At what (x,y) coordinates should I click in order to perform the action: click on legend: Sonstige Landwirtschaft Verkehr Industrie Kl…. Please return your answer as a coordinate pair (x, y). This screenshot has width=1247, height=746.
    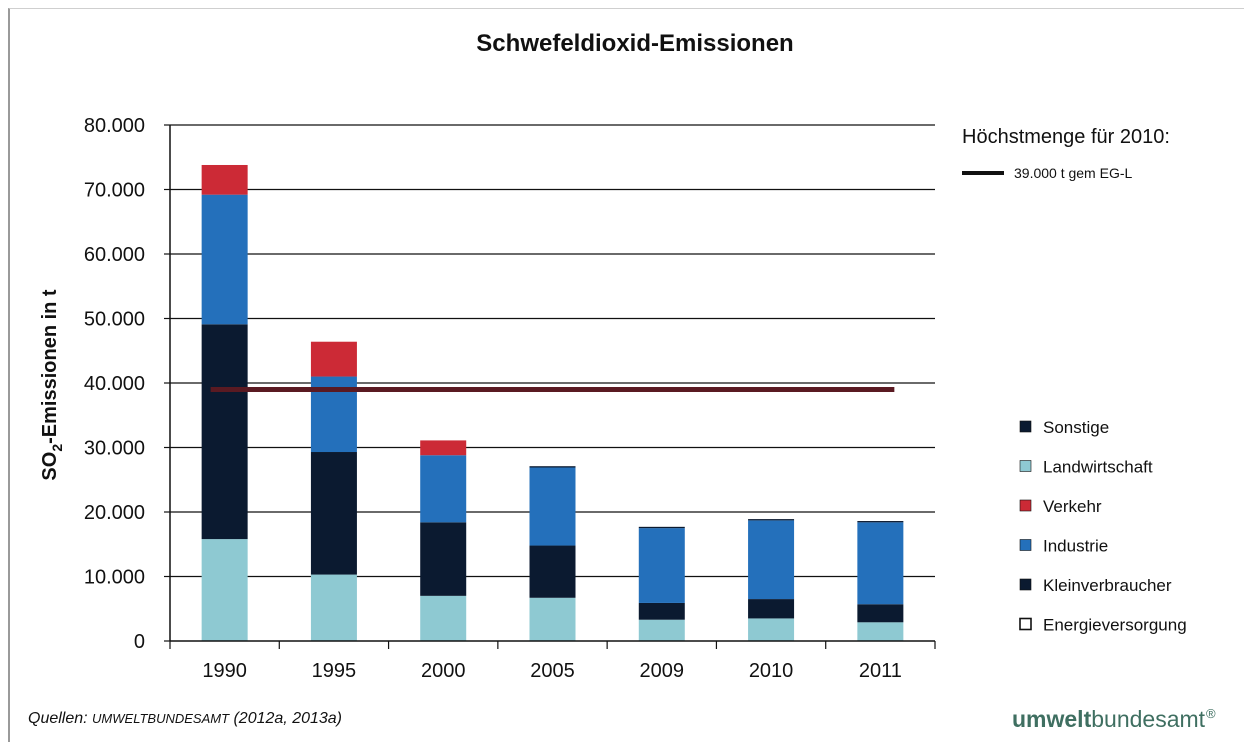
    Looking at the image, I should click on (1103, 526).